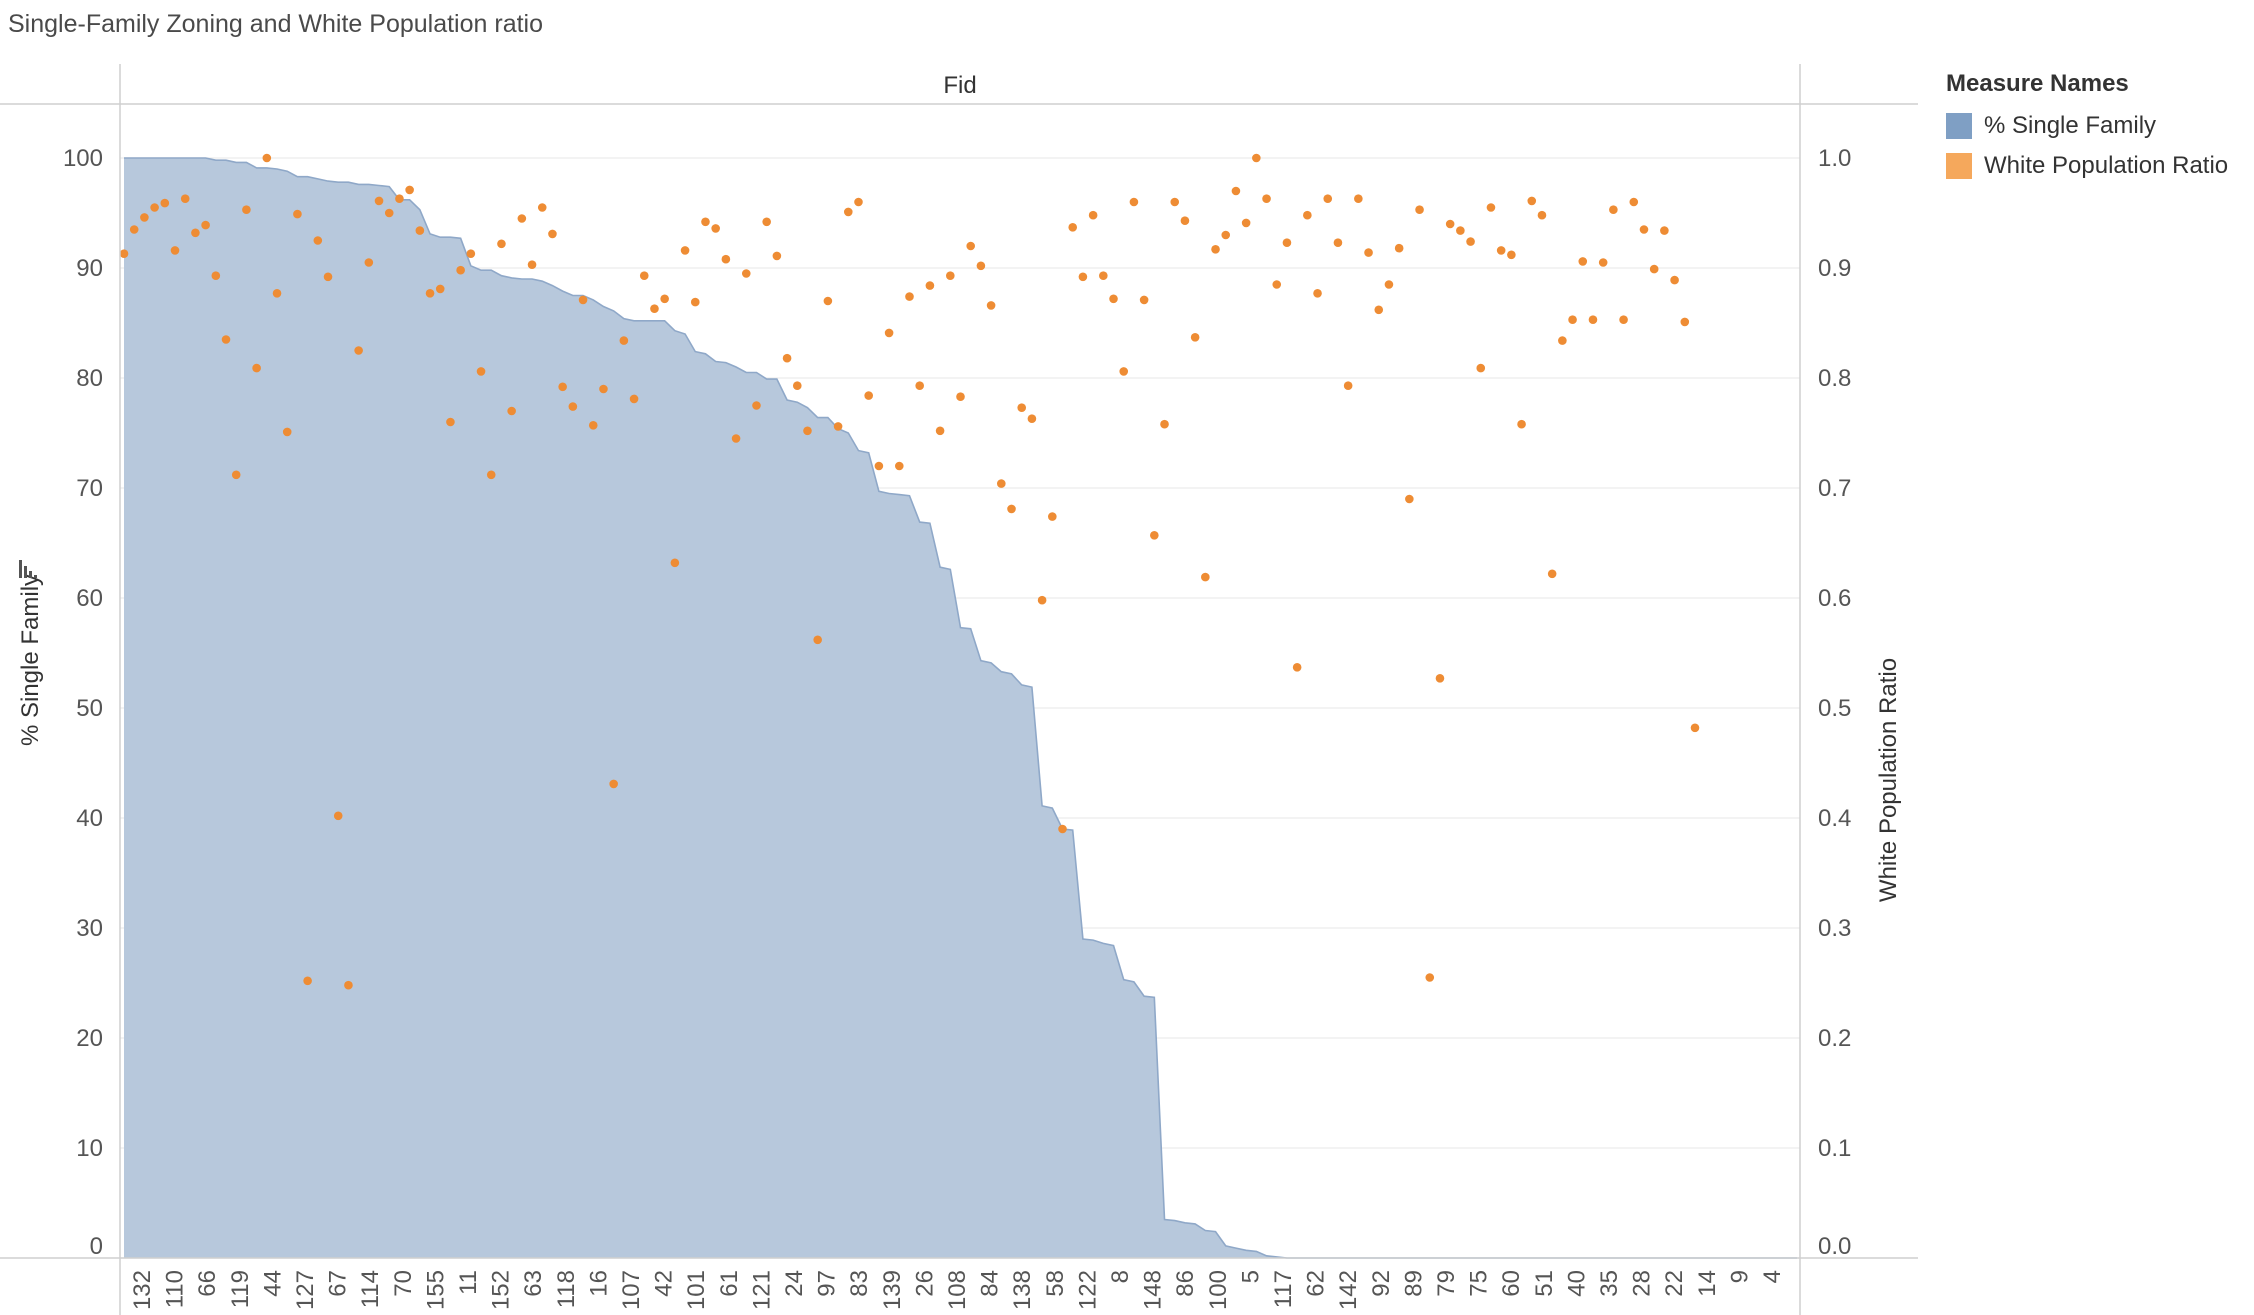 The image size is (2254, 1315). I want to click on x-tick-label: 127, so click(305, 1290).